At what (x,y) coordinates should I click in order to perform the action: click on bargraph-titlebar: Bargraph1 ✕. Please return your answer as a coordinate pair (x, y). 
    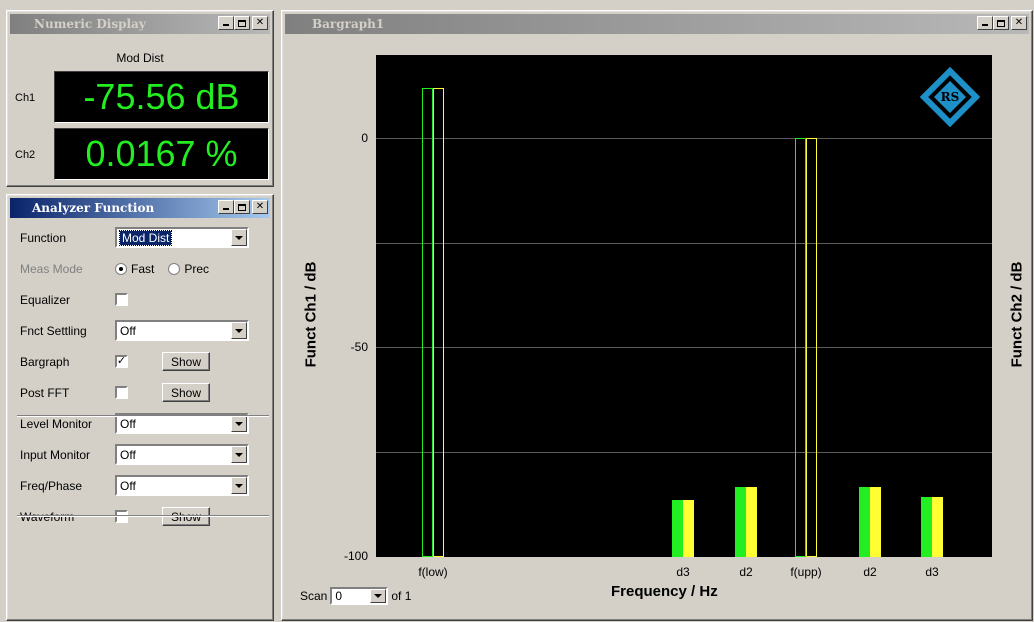
    Looking at the image, I should click on (657, 24).